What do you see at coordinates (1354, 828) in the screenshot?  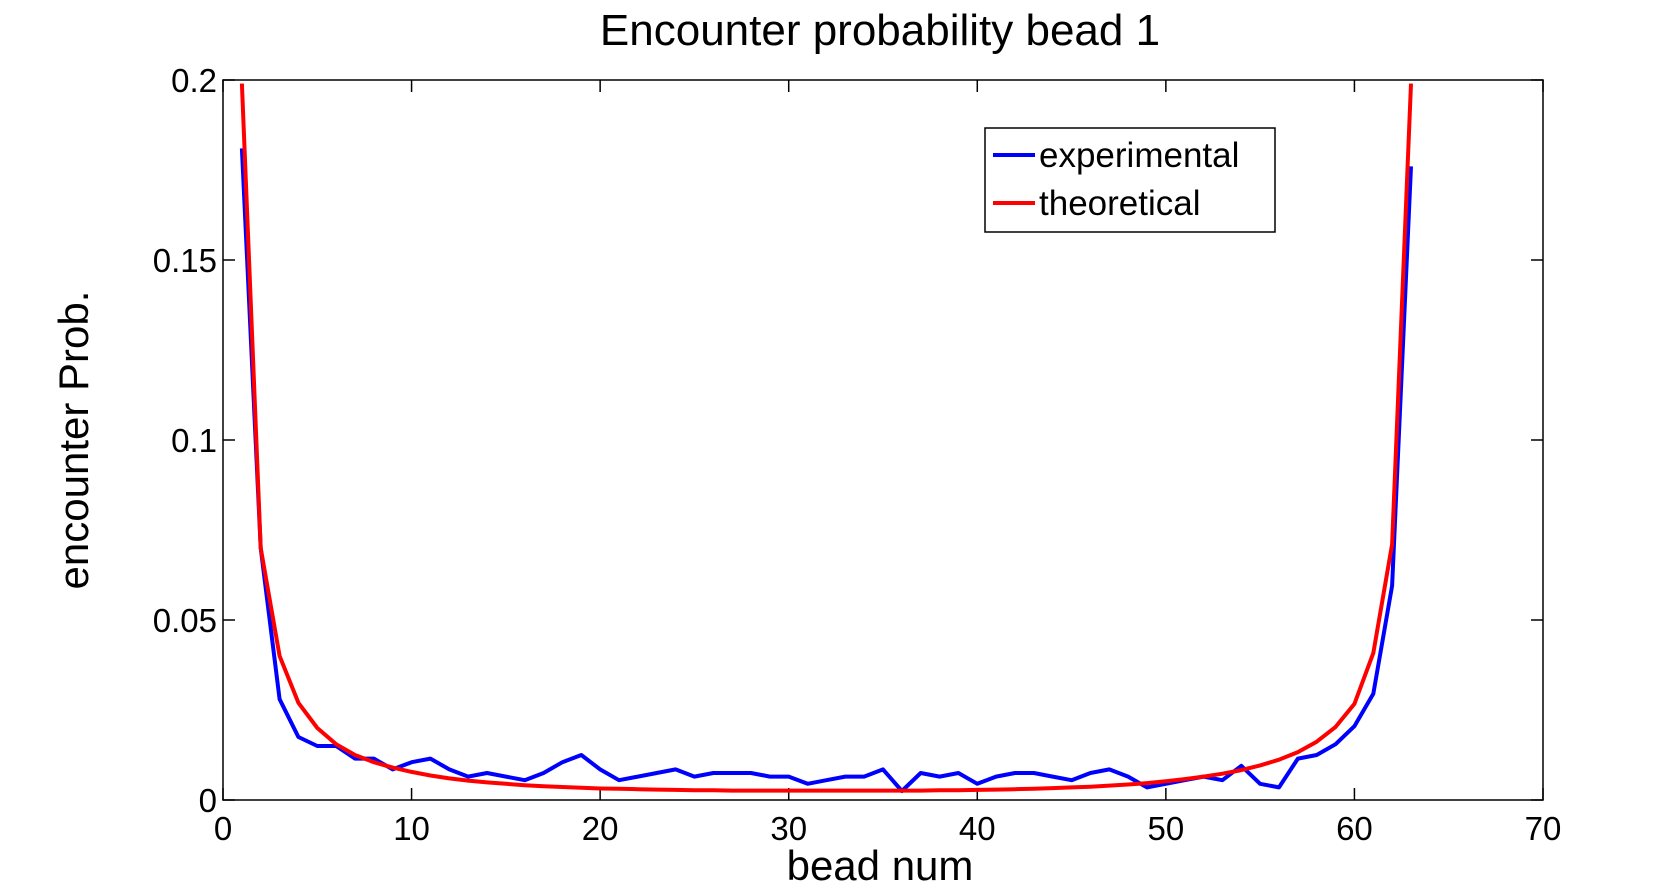 I see `x-tick-label: 60` at bounding box center [1354, 828].